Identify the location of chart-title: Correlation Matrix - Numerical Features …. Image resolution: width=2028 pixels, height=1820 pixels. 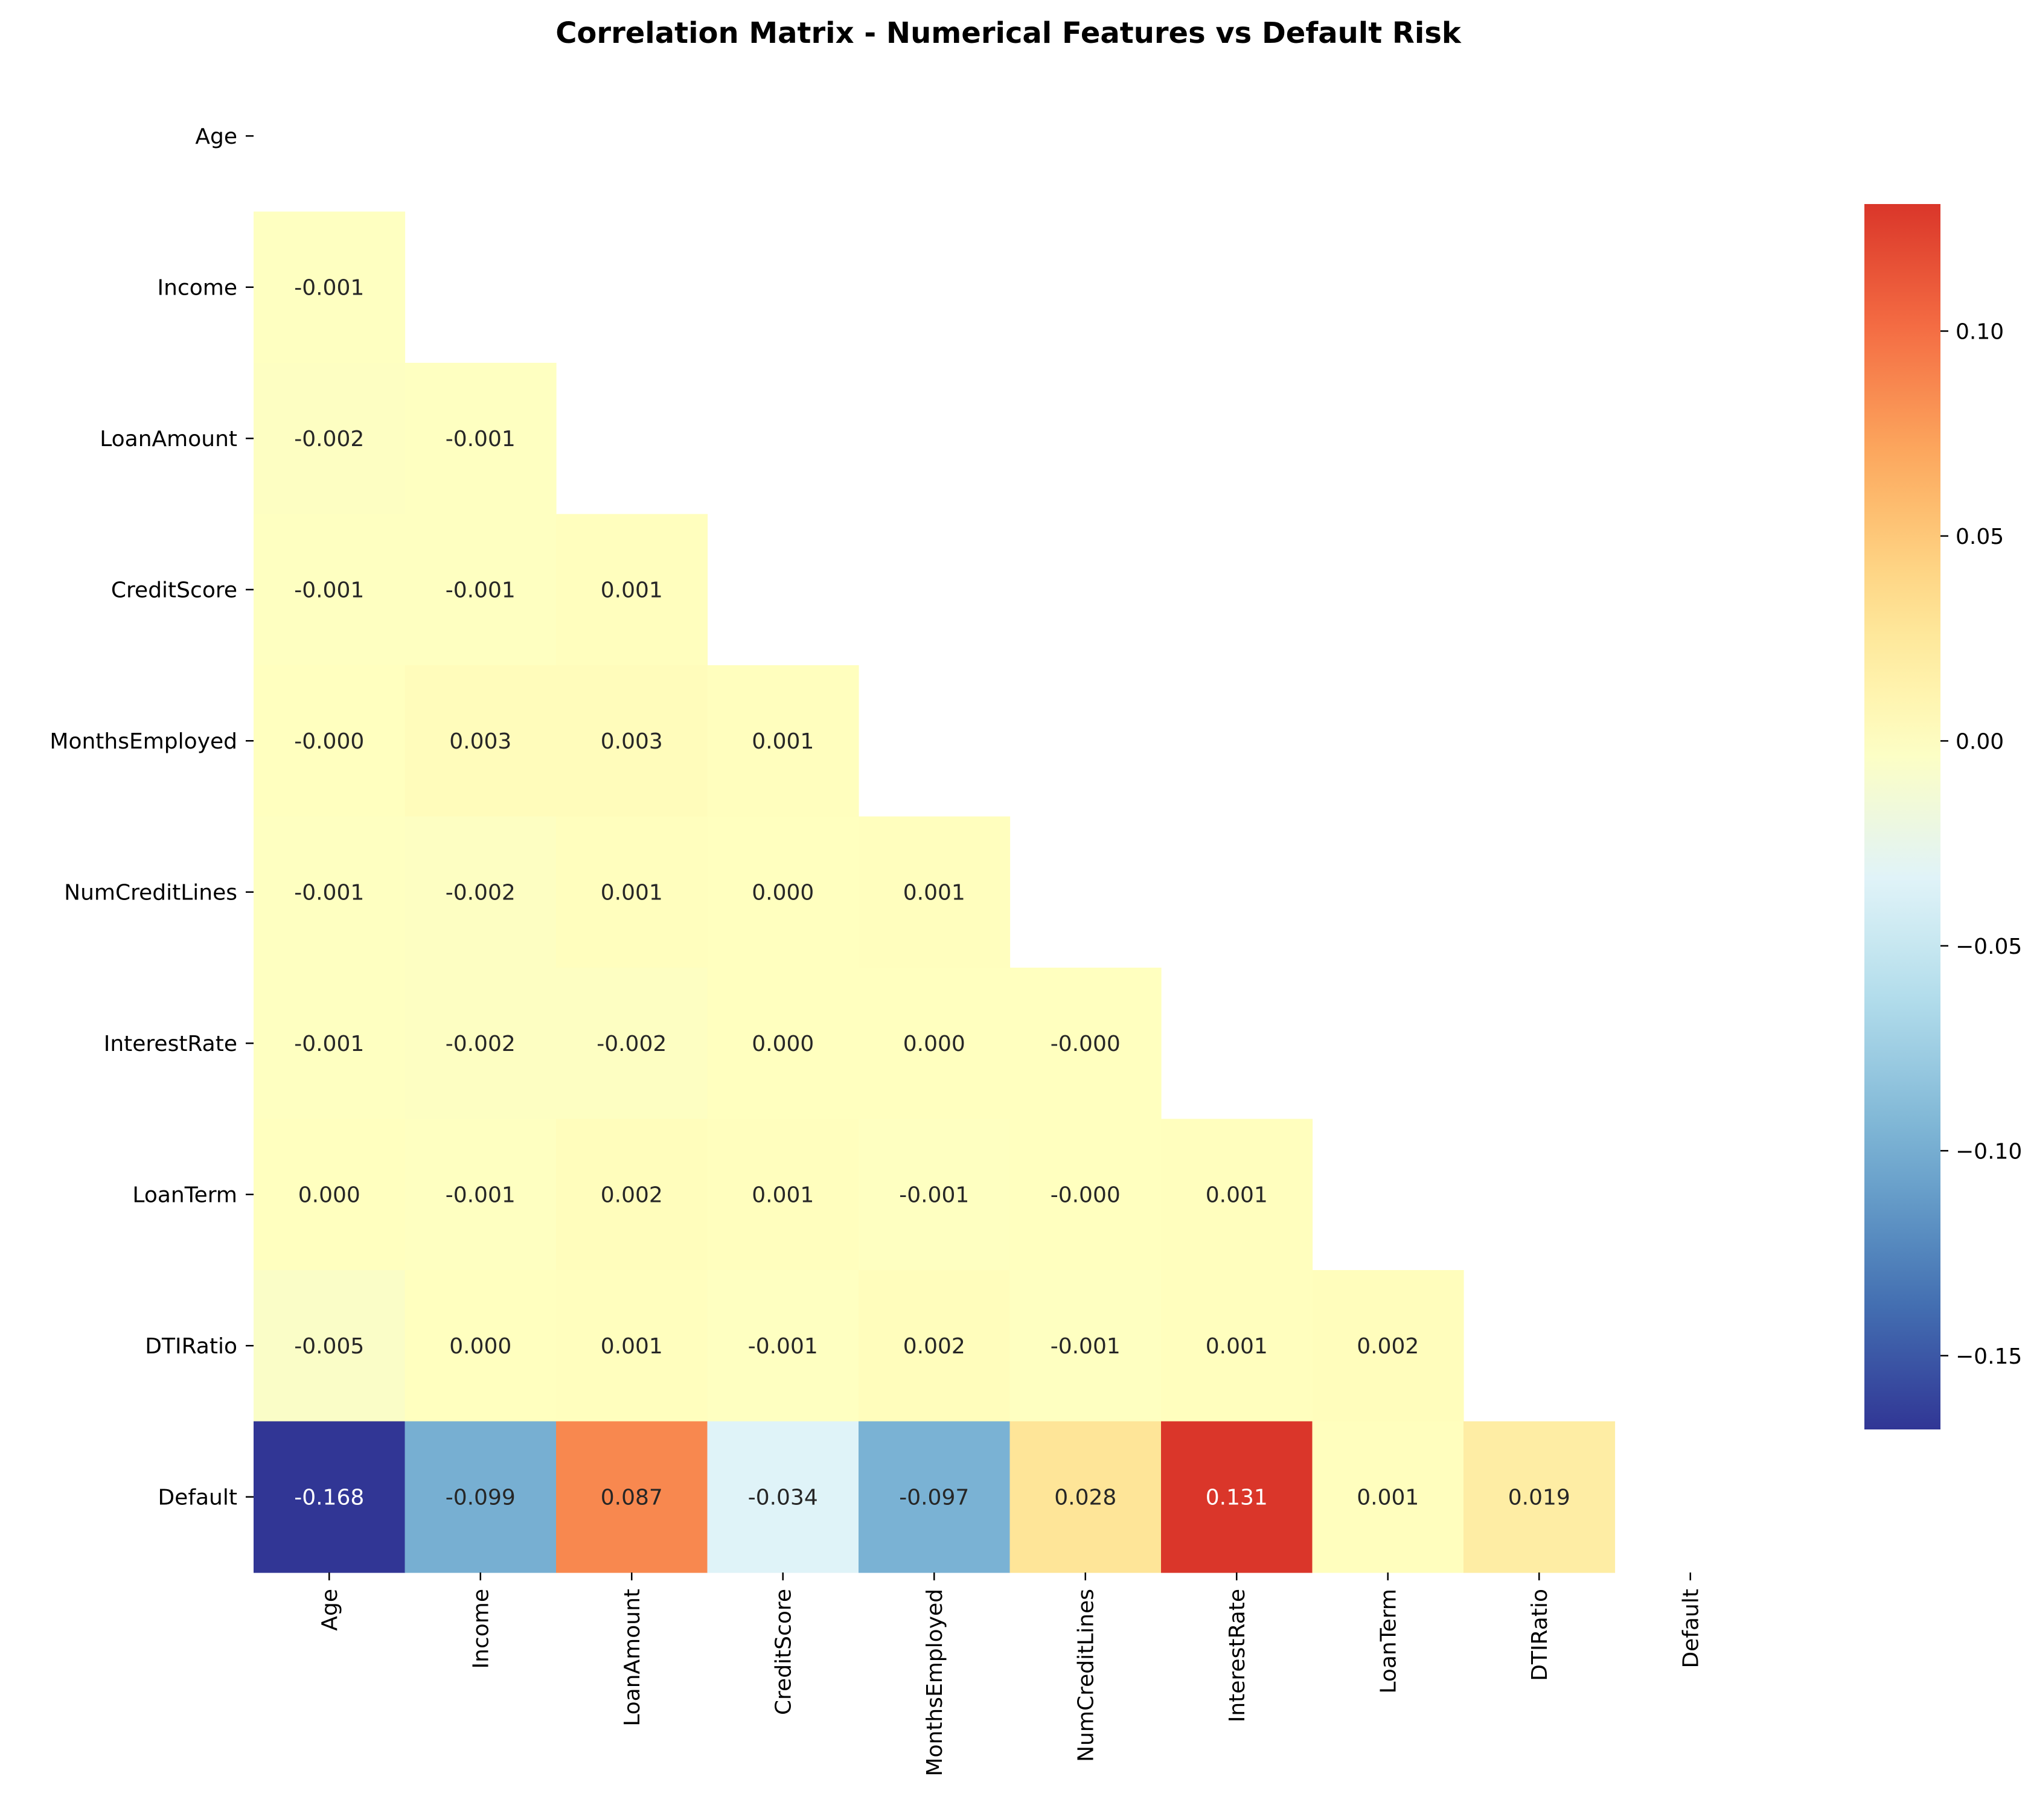
(1009, 33).